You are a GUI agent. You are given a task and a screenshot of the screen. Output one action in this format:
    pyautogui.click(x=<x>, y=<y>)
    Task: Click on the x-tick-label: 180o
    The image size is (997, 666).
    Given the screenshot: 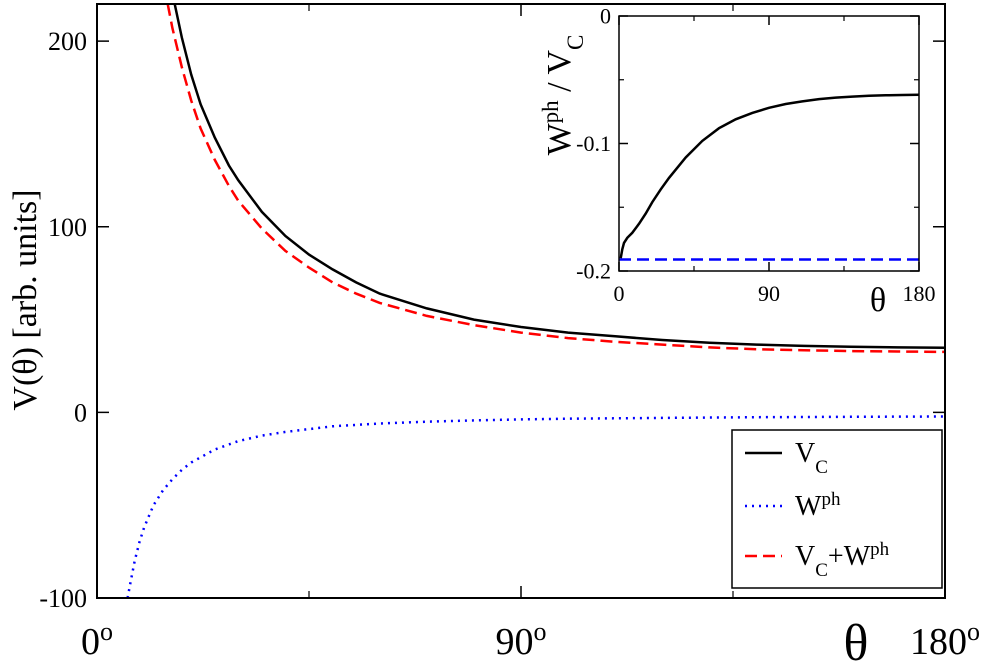 What is the action you would take?
    pyautogui.click(x=945, y=640)
    